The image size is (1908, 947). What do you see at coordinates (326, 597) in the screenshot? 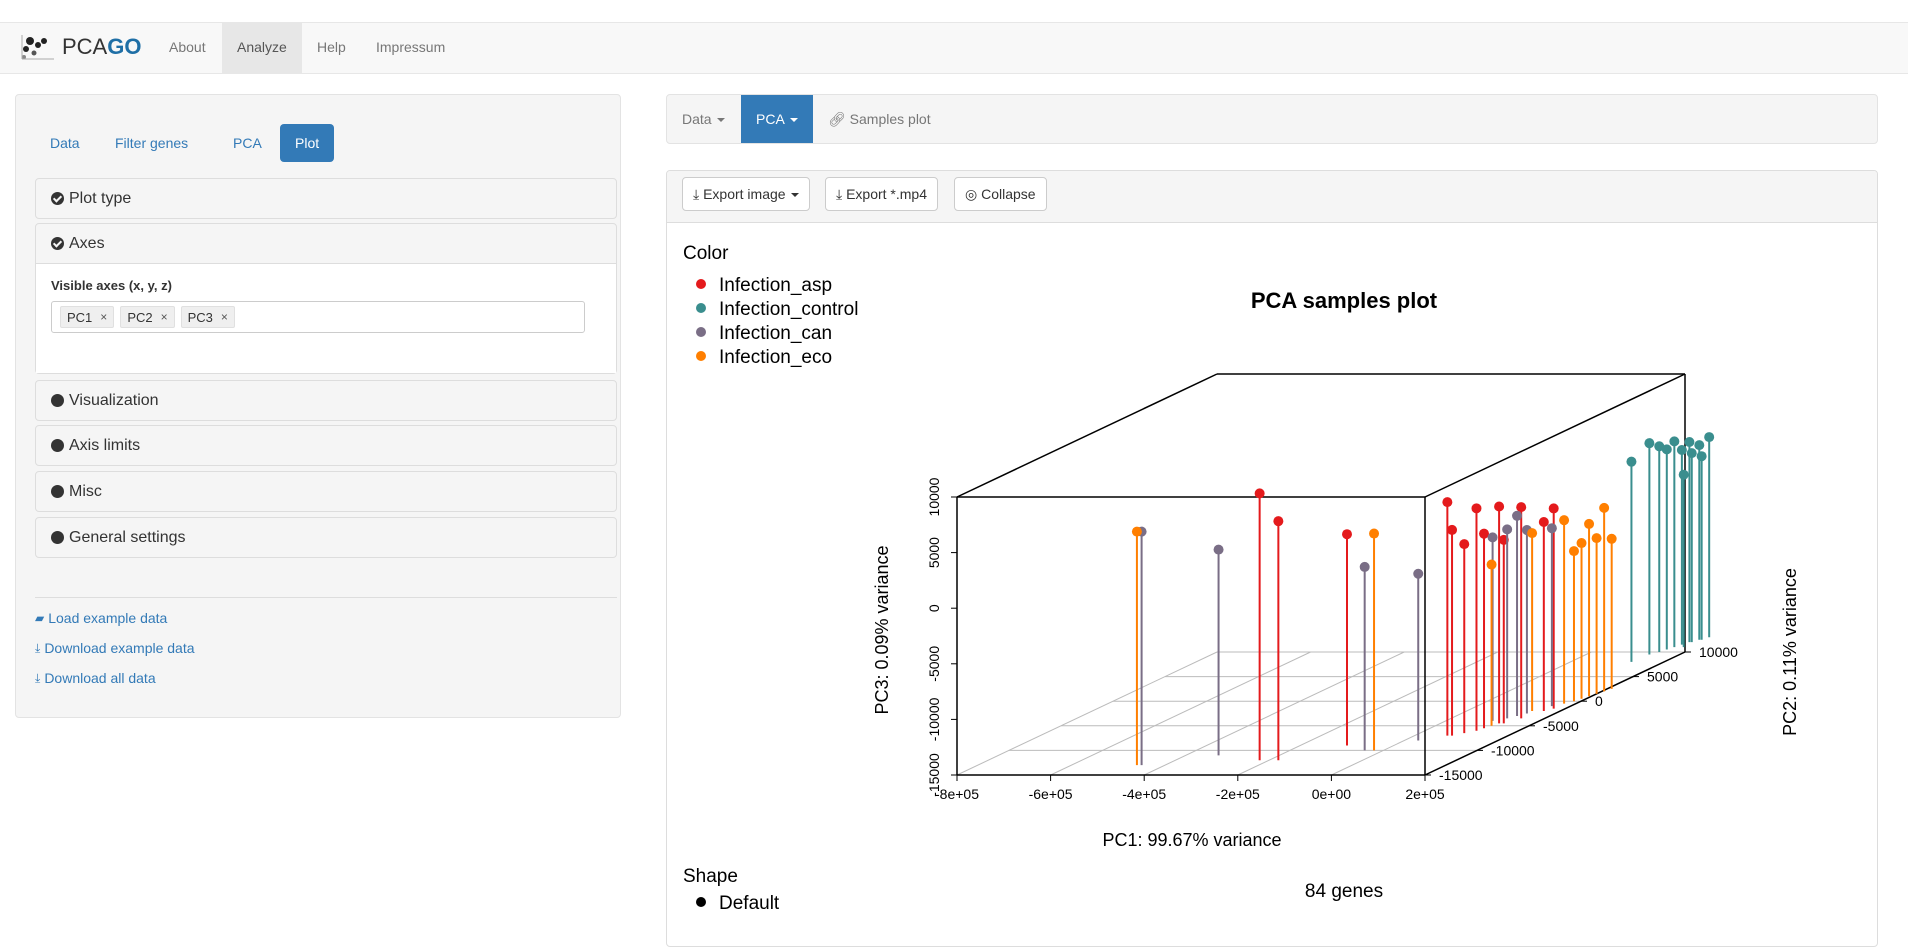
I see `divider` at bounding box center [326, 597].